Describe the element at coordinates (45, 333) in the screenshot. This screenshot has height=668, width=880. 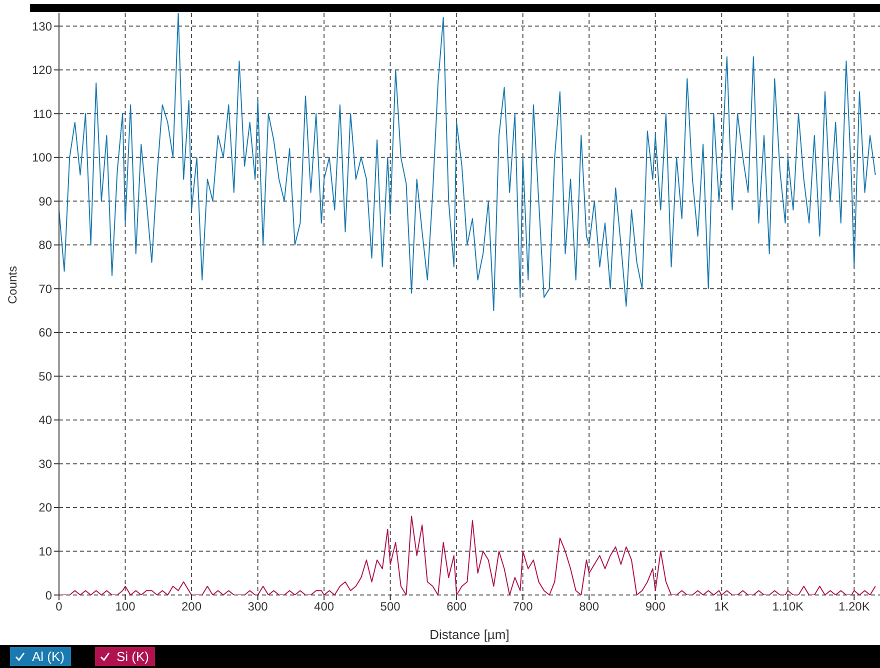
I see `y-tick-label: 60` at that location.